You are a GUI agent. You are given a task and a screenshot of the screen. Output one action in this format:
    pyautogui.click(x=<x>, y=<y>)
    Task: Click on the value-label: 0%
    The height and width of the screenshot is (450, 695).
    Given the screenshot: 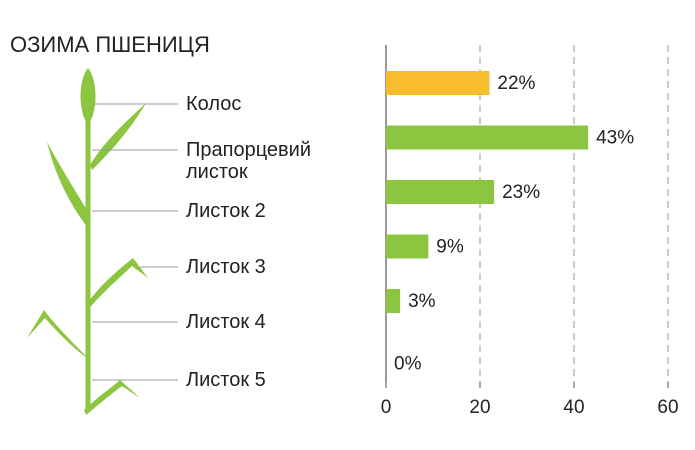 What is the action you would take?
    pyautogui.click(x=408, y=364)
    